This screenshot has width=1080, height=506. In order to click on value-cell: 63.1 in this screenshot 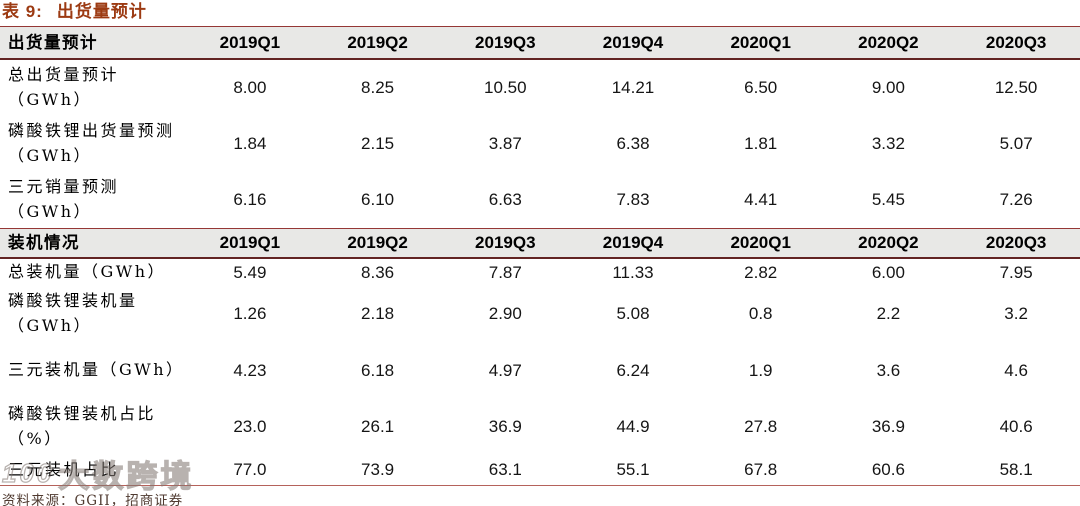, I will do `click(505, 470)`.